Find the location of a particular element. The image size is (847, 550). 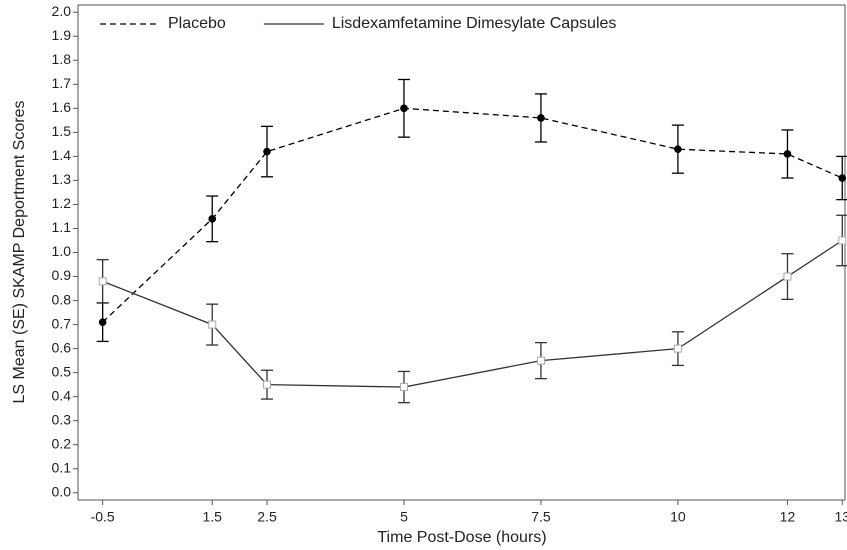

x-tick-label: 12 is located at coordinates (788, 517).